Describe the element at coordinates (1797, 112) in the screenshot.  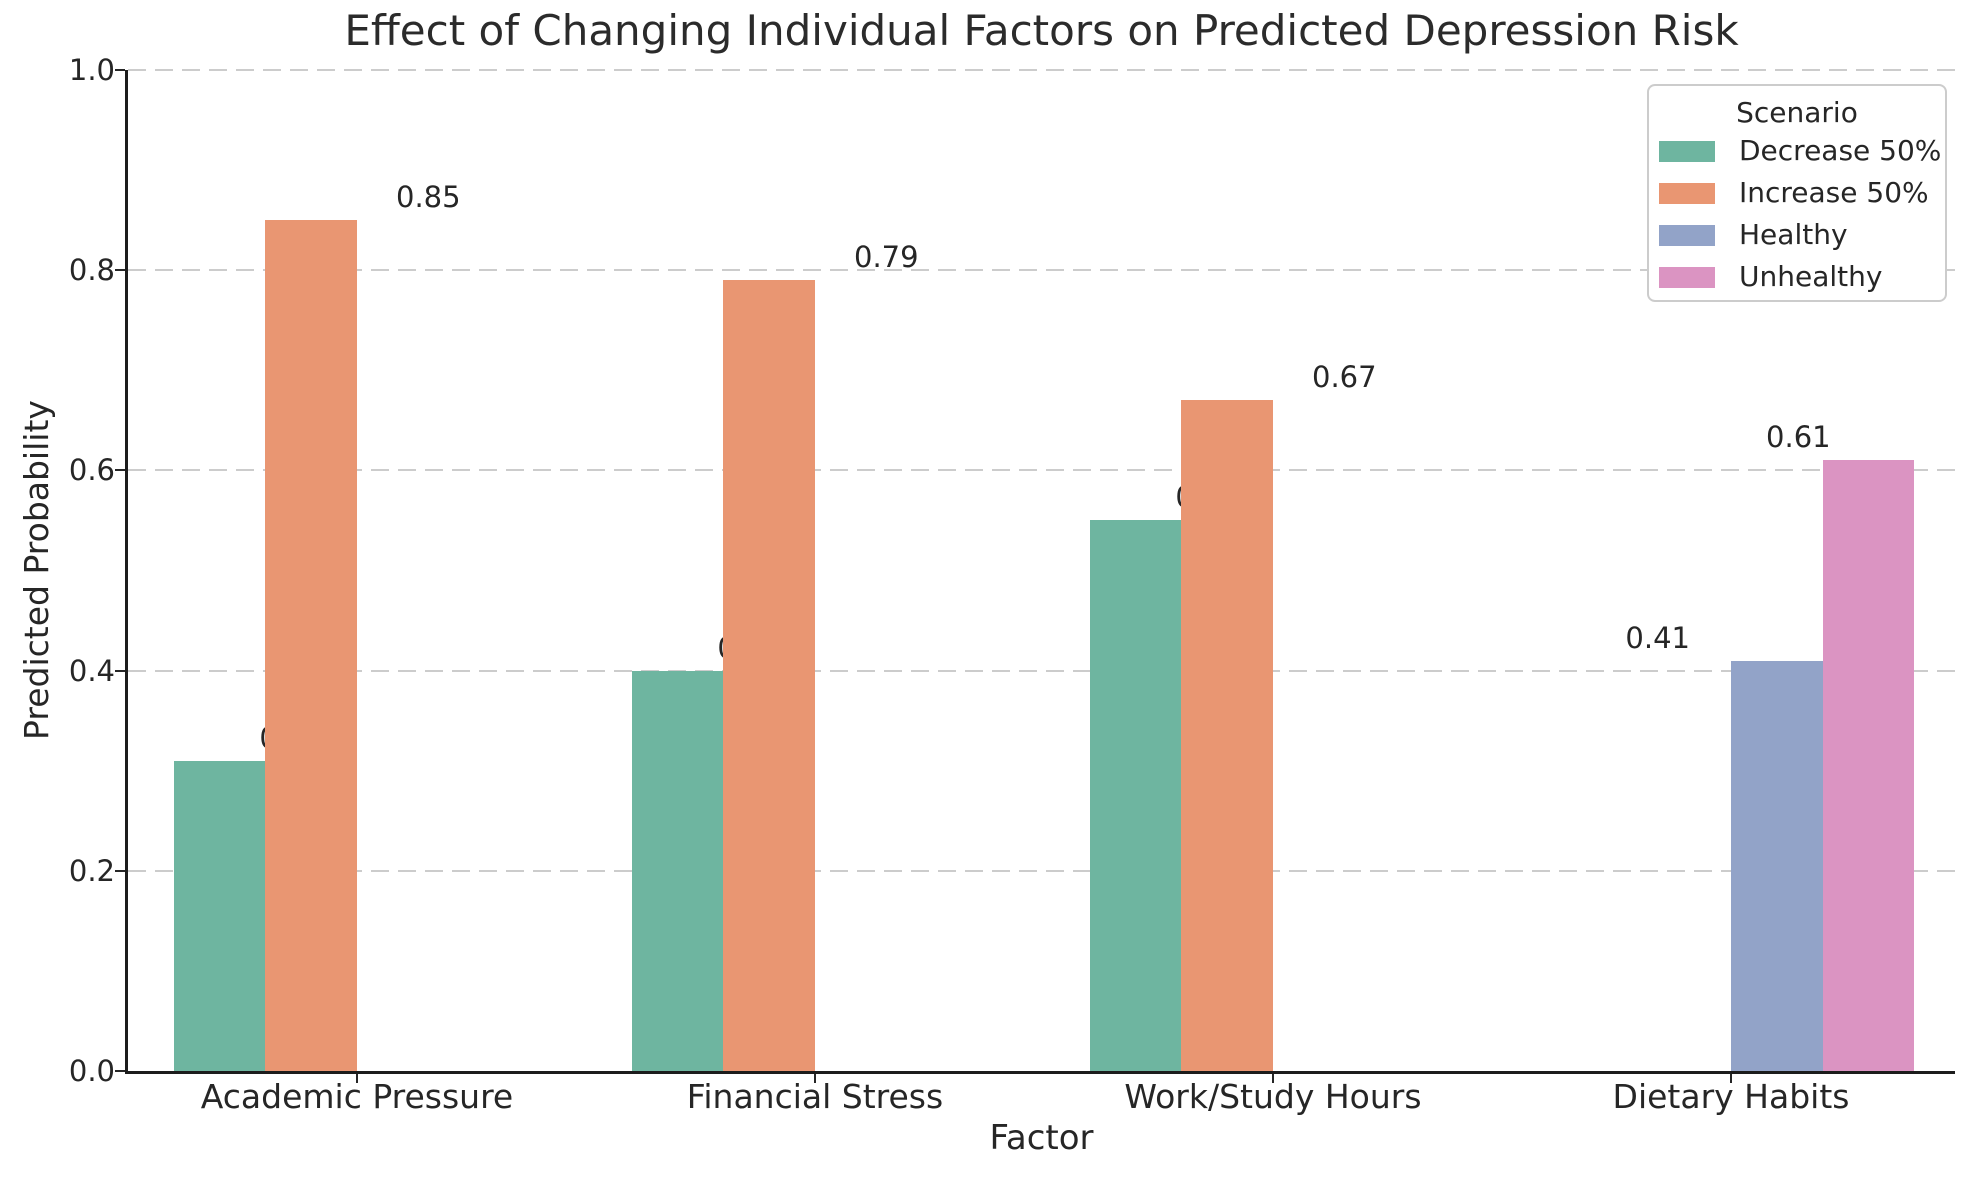
I see `legend-title: Scenario` at that location.